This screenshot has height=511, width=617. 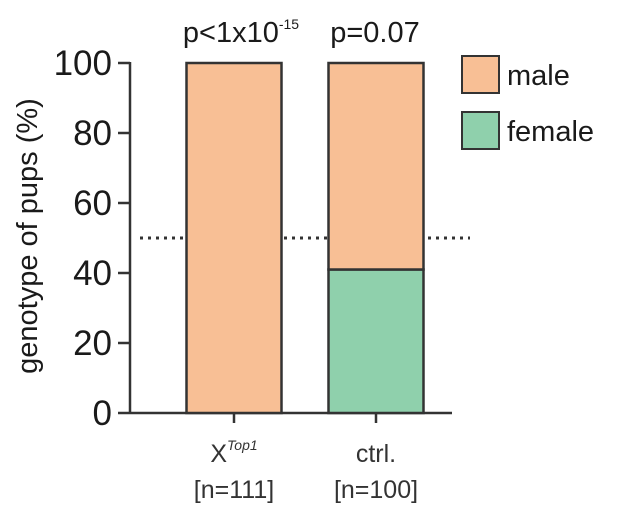 What do you see at coordinates (92, 133) in the screenshot?
I see `y-tick-label-80: 80` at bounding box center [92, 133].